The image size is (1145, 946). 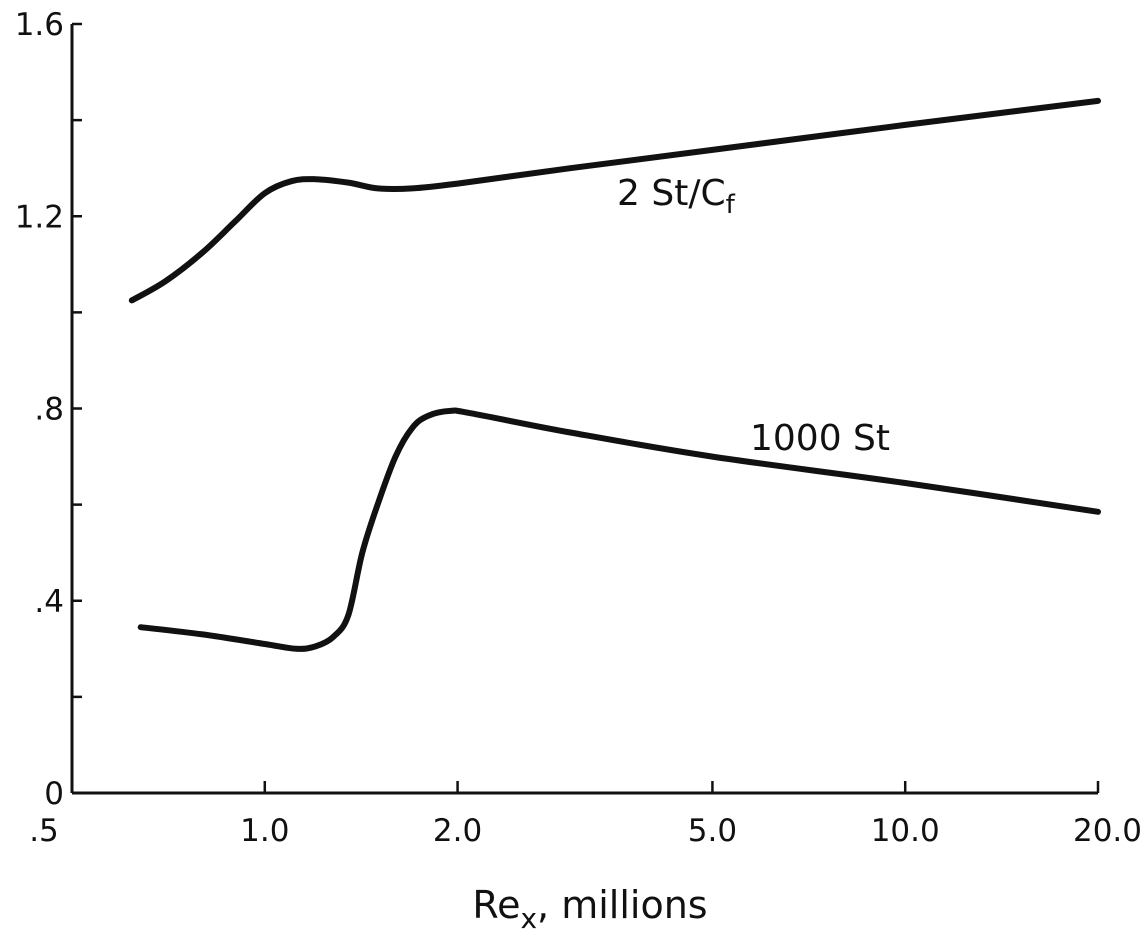 I want to click on y-tick-label: .4, so click(x=49, y=602).